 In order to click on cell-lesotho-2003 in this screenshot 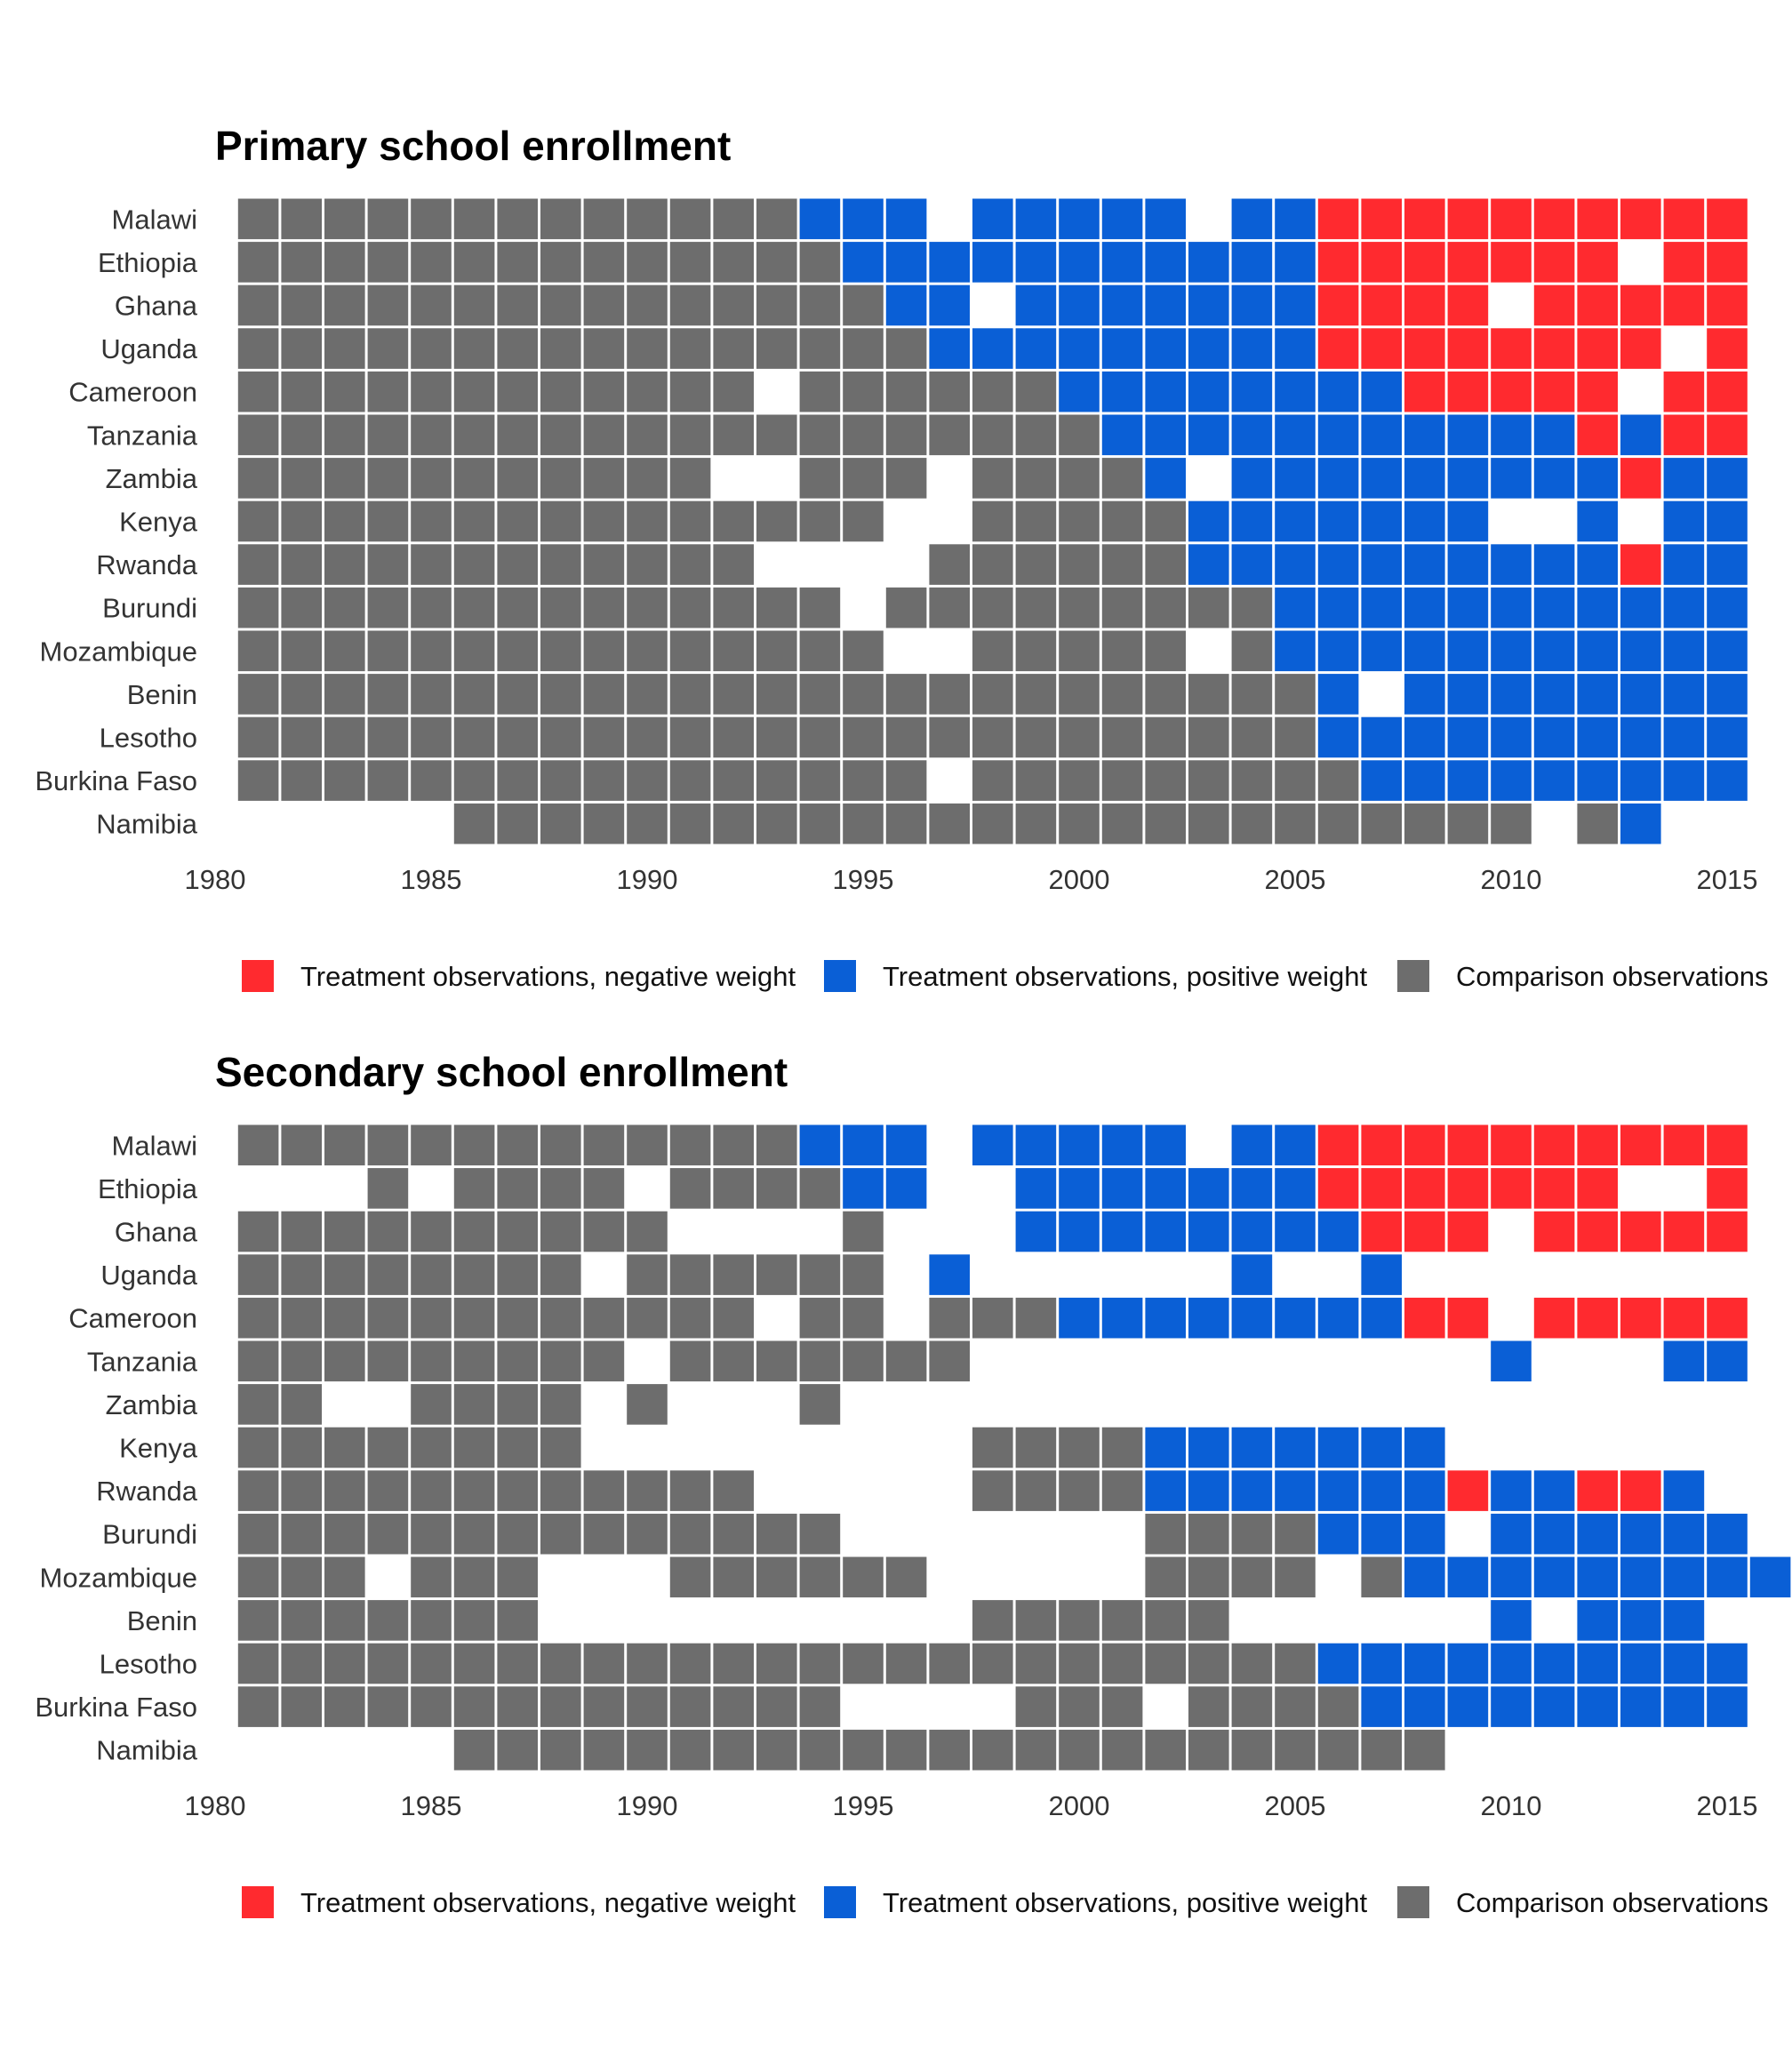, I will do `click(1208, 737)`.